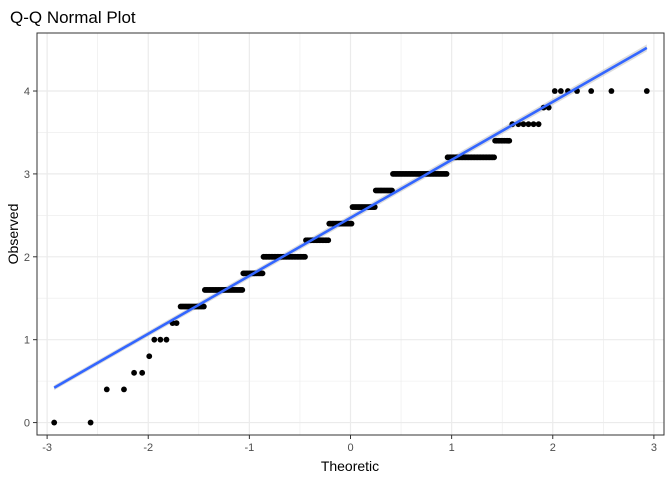 The height and width of the screenshot is (480, 672). Describe the element at coordinates (249, 448) in the screenshot. I see `x-tick-label: -1` at that location.